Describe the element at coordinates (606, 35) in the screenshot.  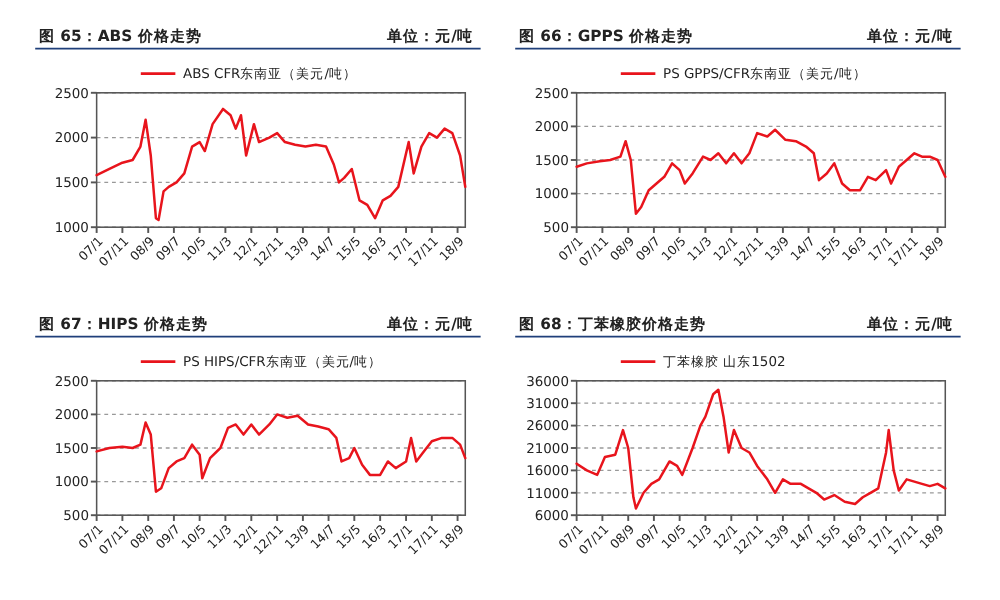
I see `chart-title: 图 66：GPPS 价格走势` at that location.